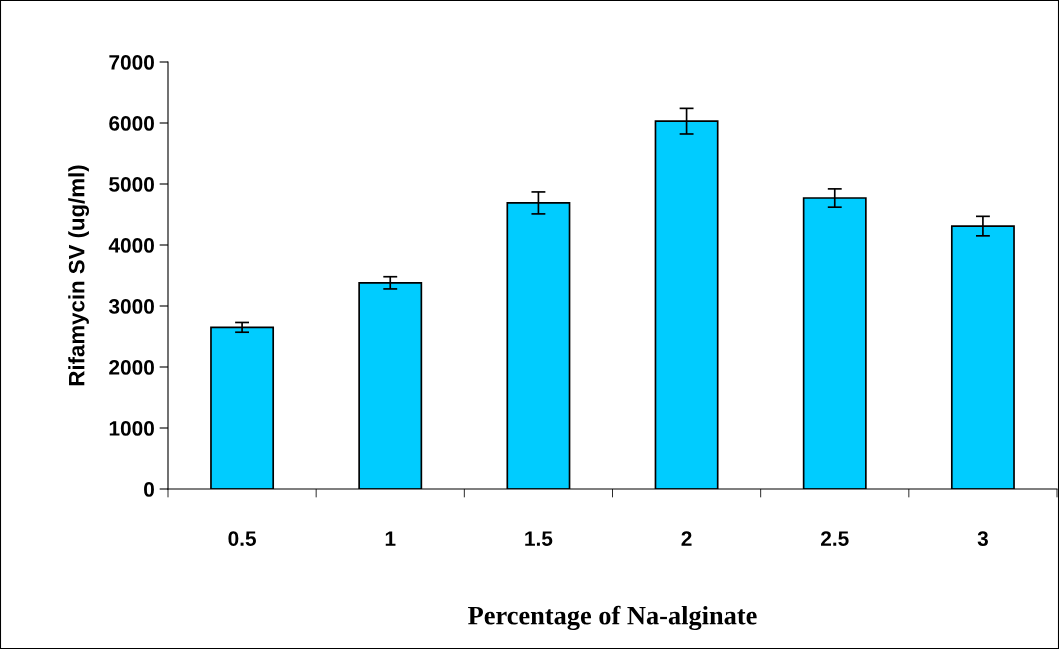 The width and height of the screenshot is (1059, 649). Describe the element at coordinates (131, 428) in the screenshot. I see `y-tick-label: 1000` at that location.